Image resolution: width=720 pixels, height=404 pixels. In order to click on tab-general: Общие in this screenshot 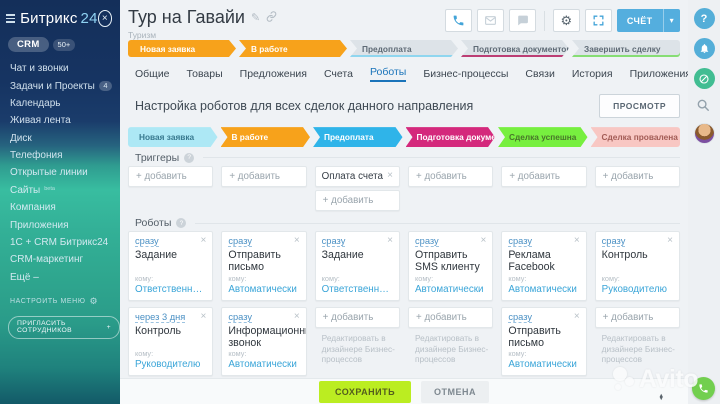, I will do `click(152, 73)`.